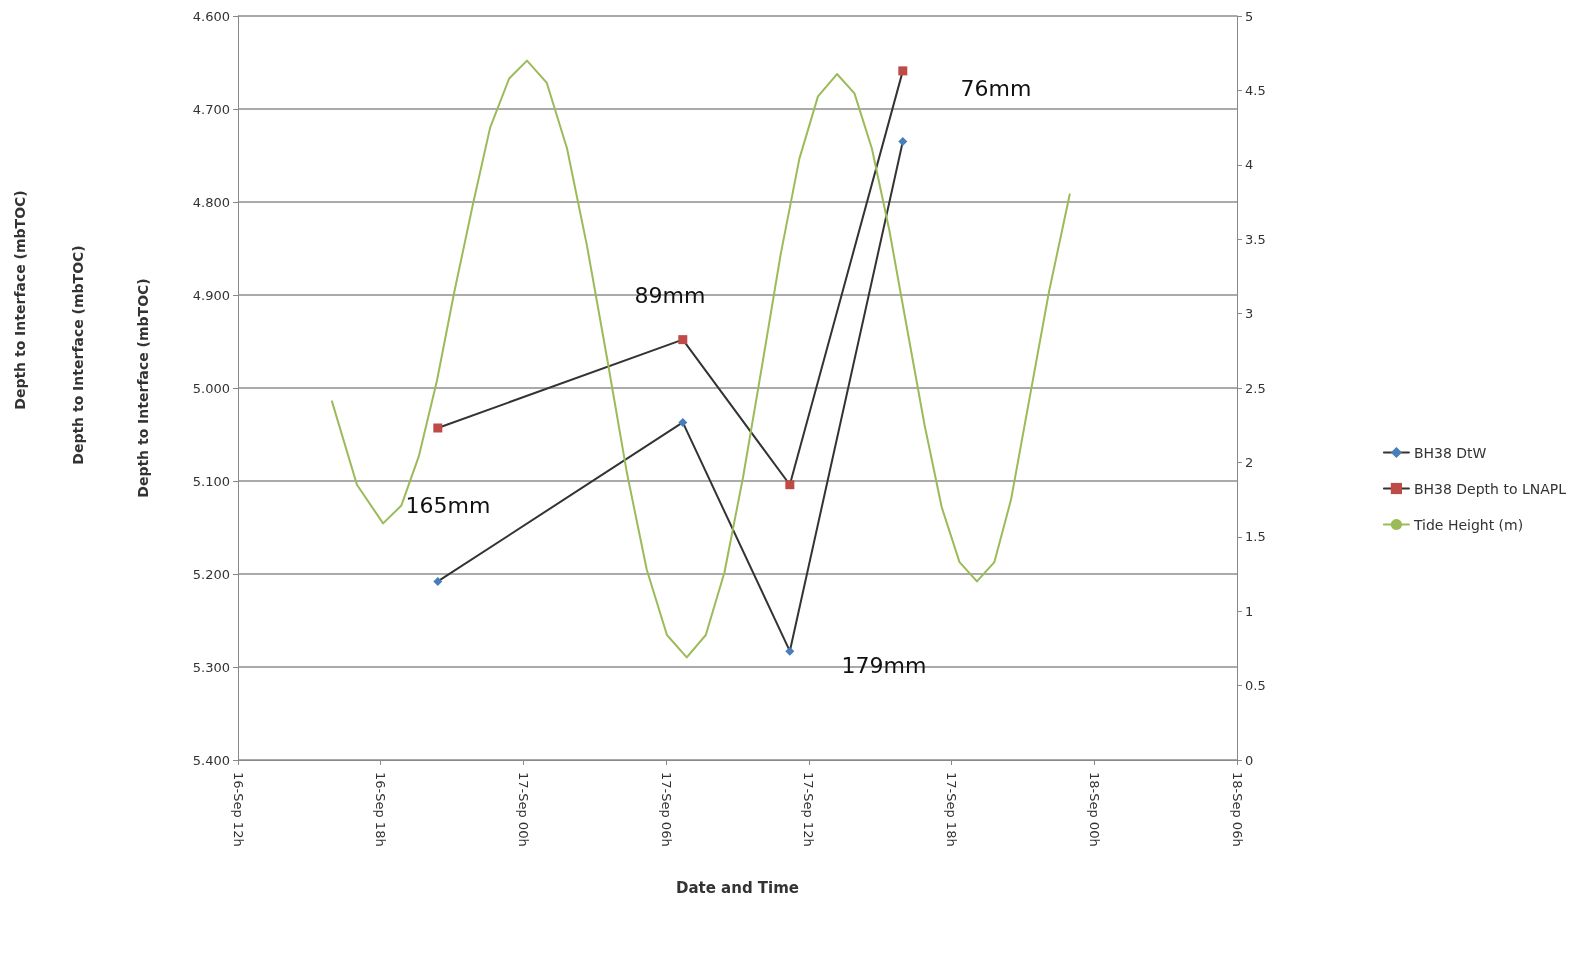  Describe the element at coordinates (952, 809) in the screenshot. I see `x-tick-label: 17-Sep 18h` at that location.